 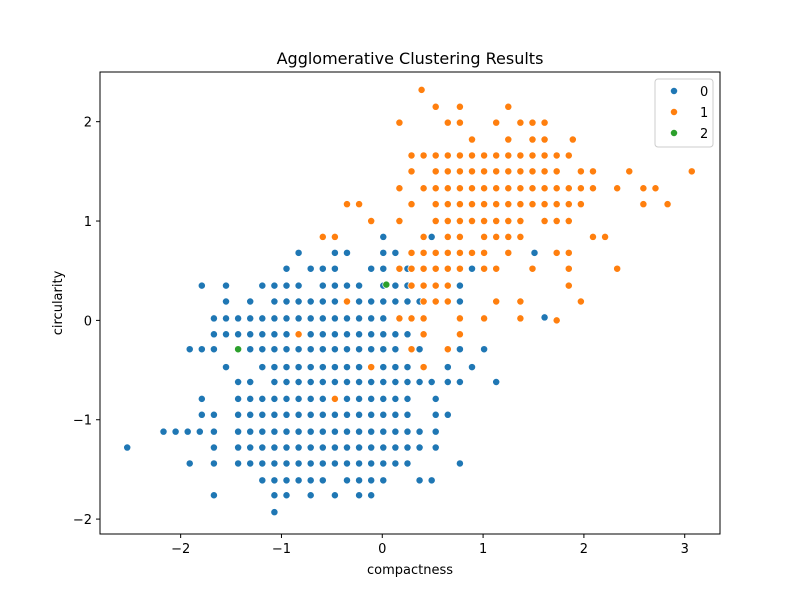 I want to click on x-tick-label: −1, so click(x=281, y=549).